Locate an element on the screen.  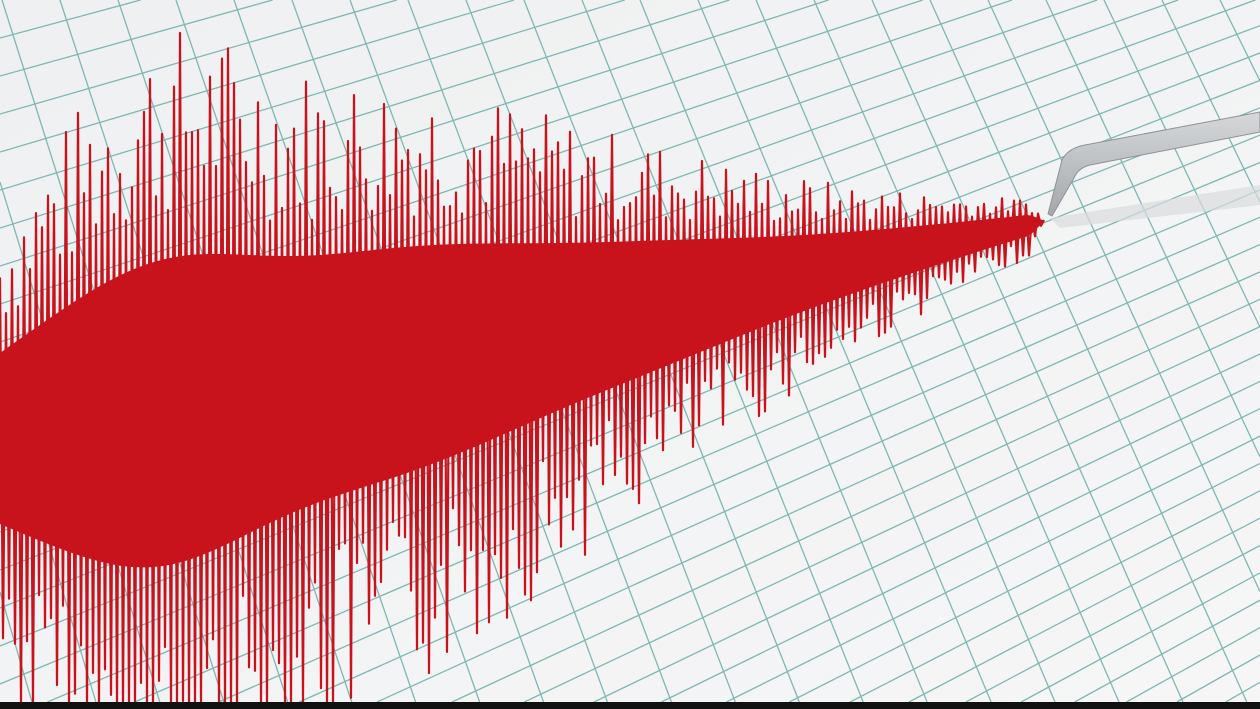
bottom-border is located at coordinates (630, 705).